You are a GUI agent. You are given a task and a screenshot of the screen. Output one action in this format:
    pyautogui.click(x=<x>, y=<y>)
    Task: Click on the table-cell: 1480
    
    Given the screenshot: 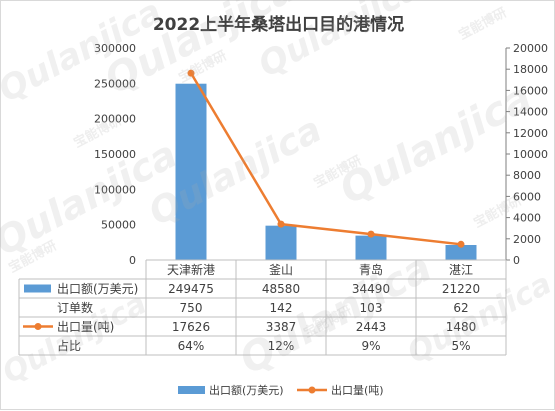 What is the action you would take?
    pyautogui.click(x=461, y=327)
    